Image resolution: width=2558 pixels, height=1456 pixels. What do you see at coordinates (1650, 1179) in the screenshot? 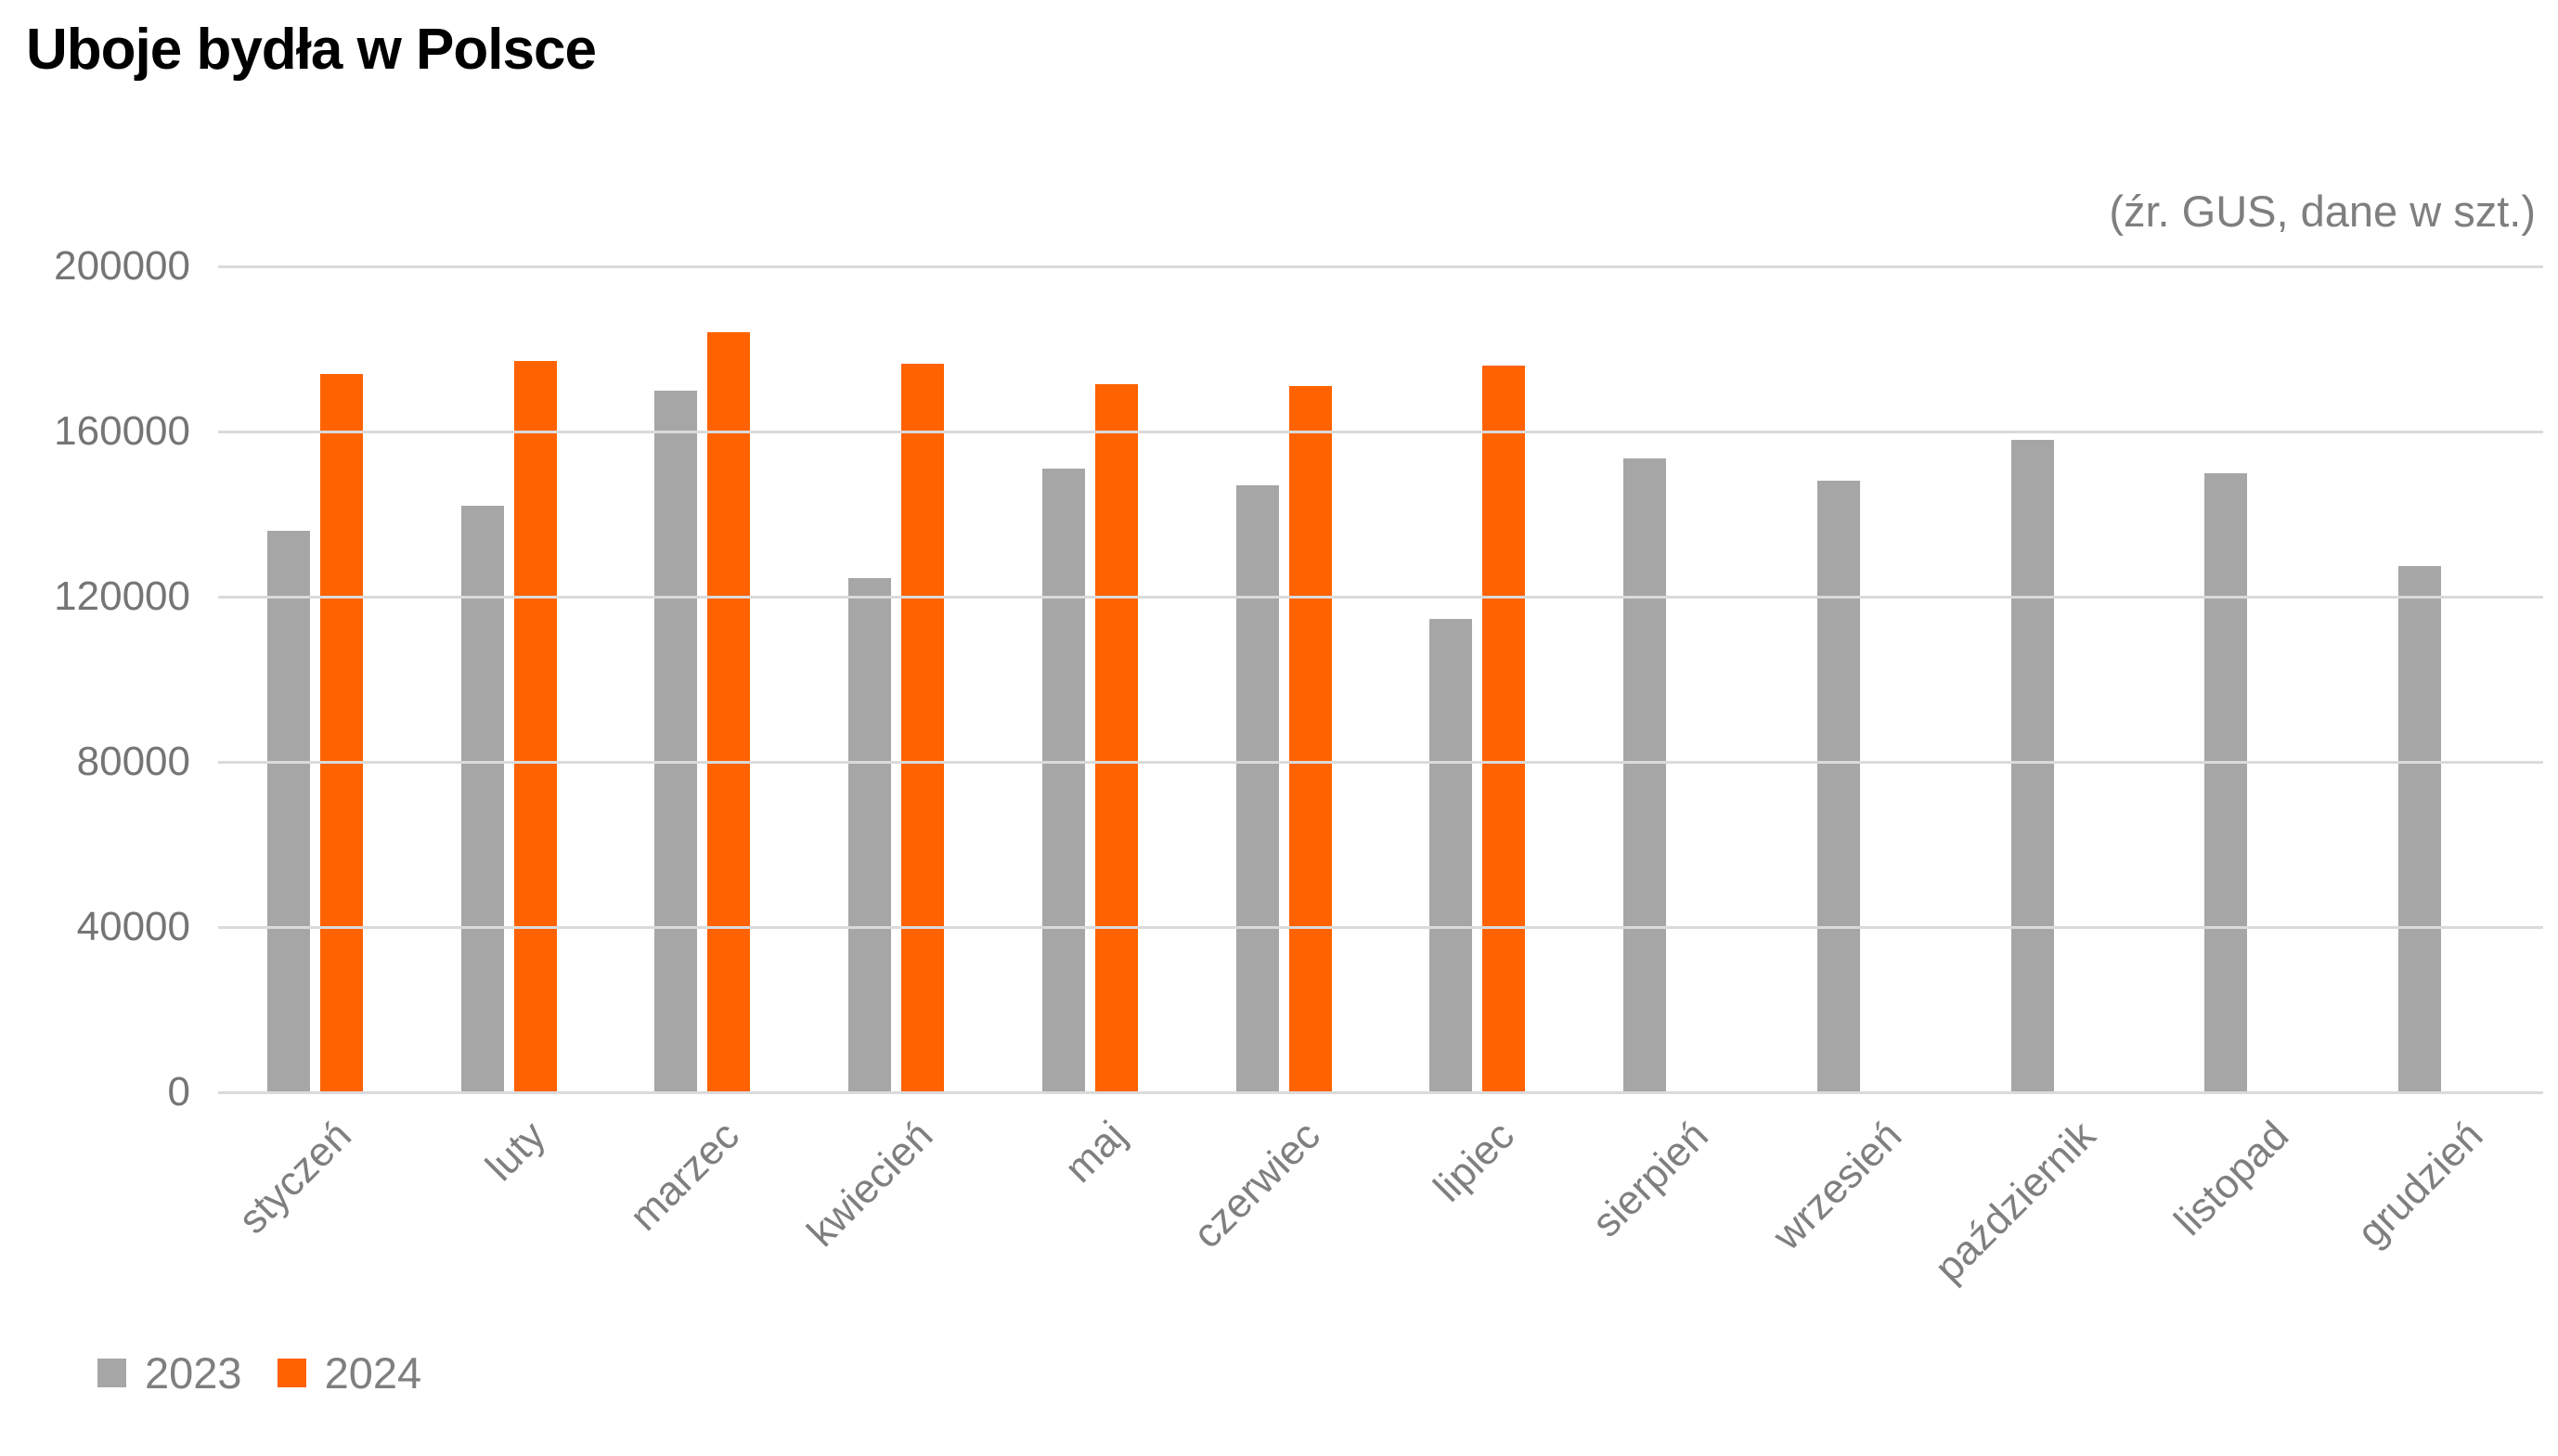
I see `x-axis-label: sierpień` at bounding box center [1650, 1179].